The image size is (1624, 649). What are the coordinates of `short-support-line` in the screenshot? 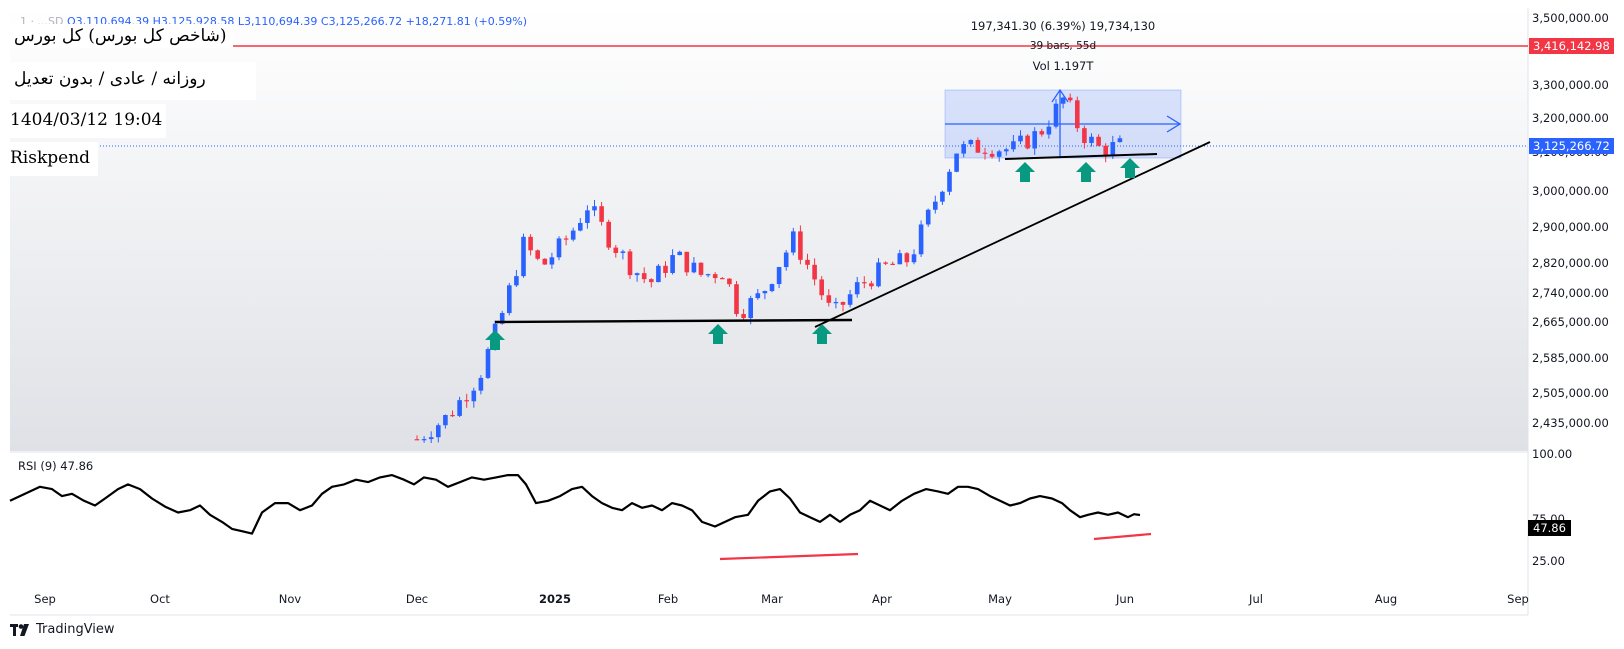 It's located at (1081, 156).